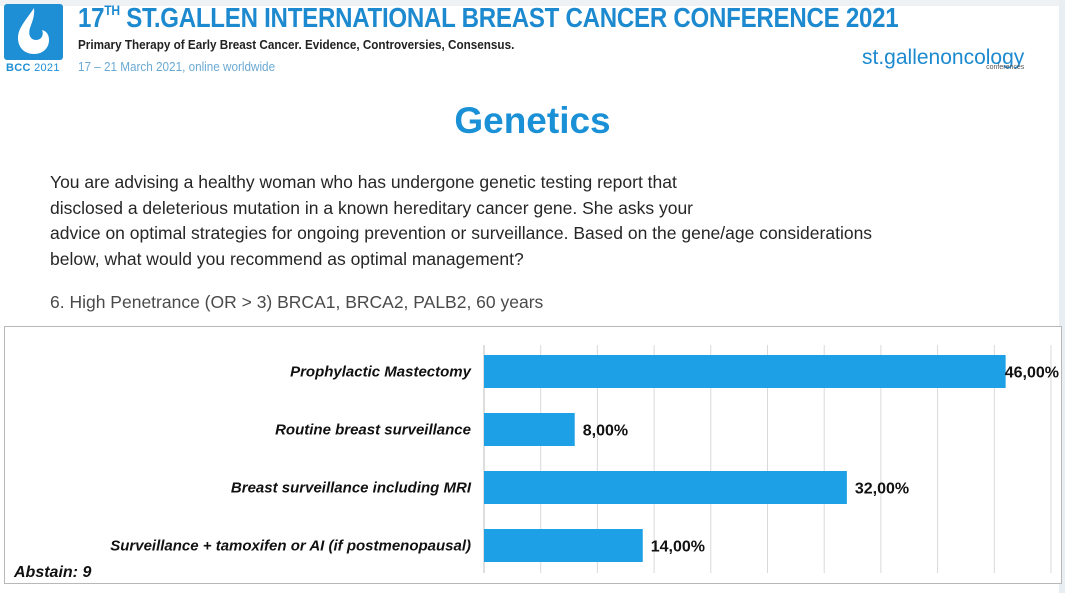 The image size is (1065, 593). Describe the element at coordinates (532, 3) in the screenshot. I see `window-frame-top` at that location.